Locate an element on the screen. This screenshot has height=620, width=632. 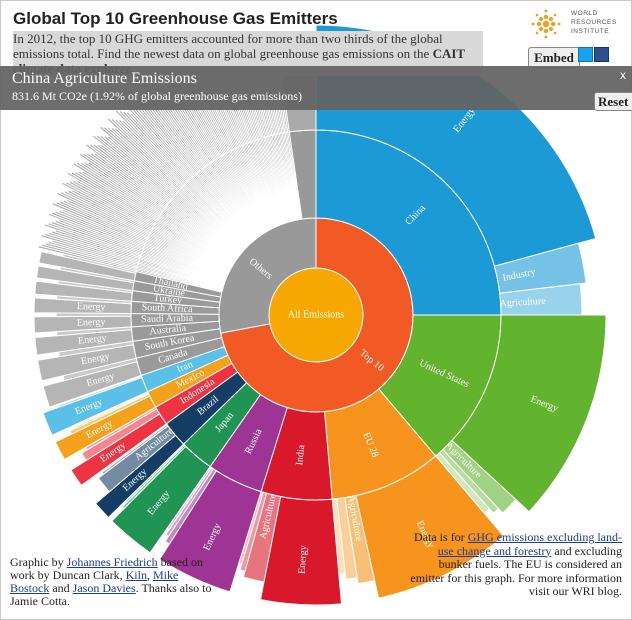
credit-text-5: . Thanks also to Jamie Cotta. is located at coordinates (111, 594).